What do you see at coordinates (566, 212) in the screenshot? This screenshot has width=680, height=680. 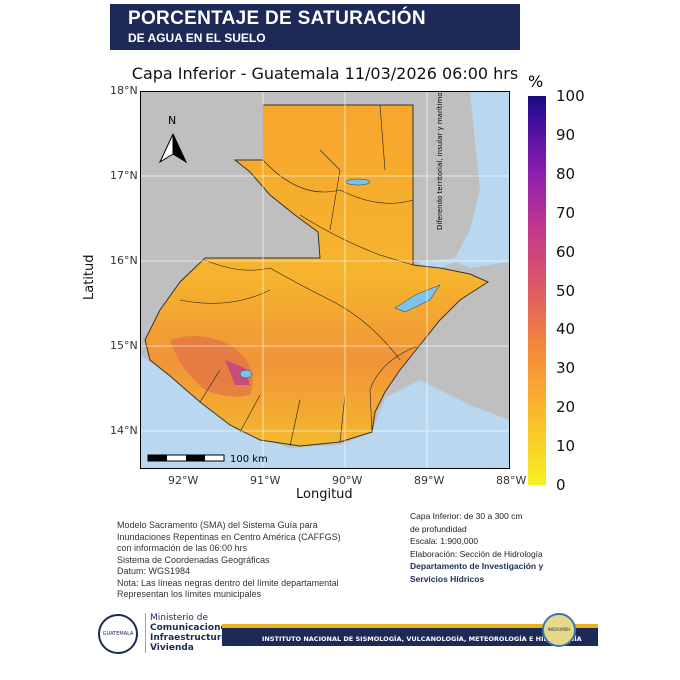 I see `colorbar-tick: 70` at bounding box center [566, 212].